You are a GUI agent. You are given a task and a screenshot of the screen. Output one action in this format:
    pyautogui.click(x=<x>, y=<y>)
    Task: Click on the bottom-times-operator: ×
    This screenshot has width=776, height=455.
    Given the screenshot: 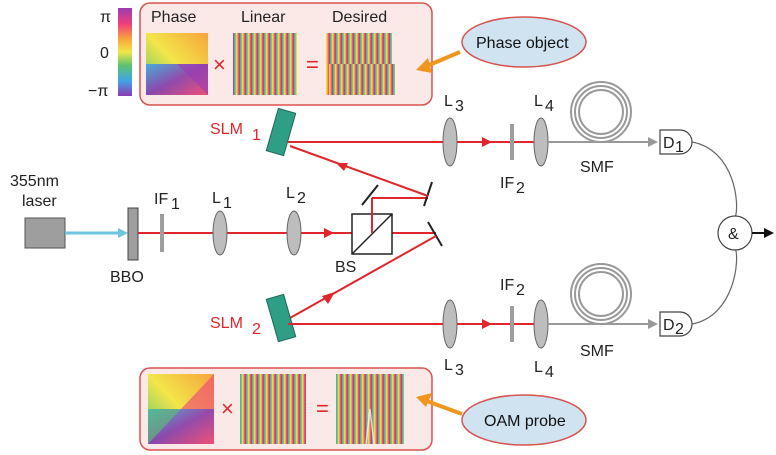 What is the action you would take?
    pyautogui.click(x=227, y=408)
    